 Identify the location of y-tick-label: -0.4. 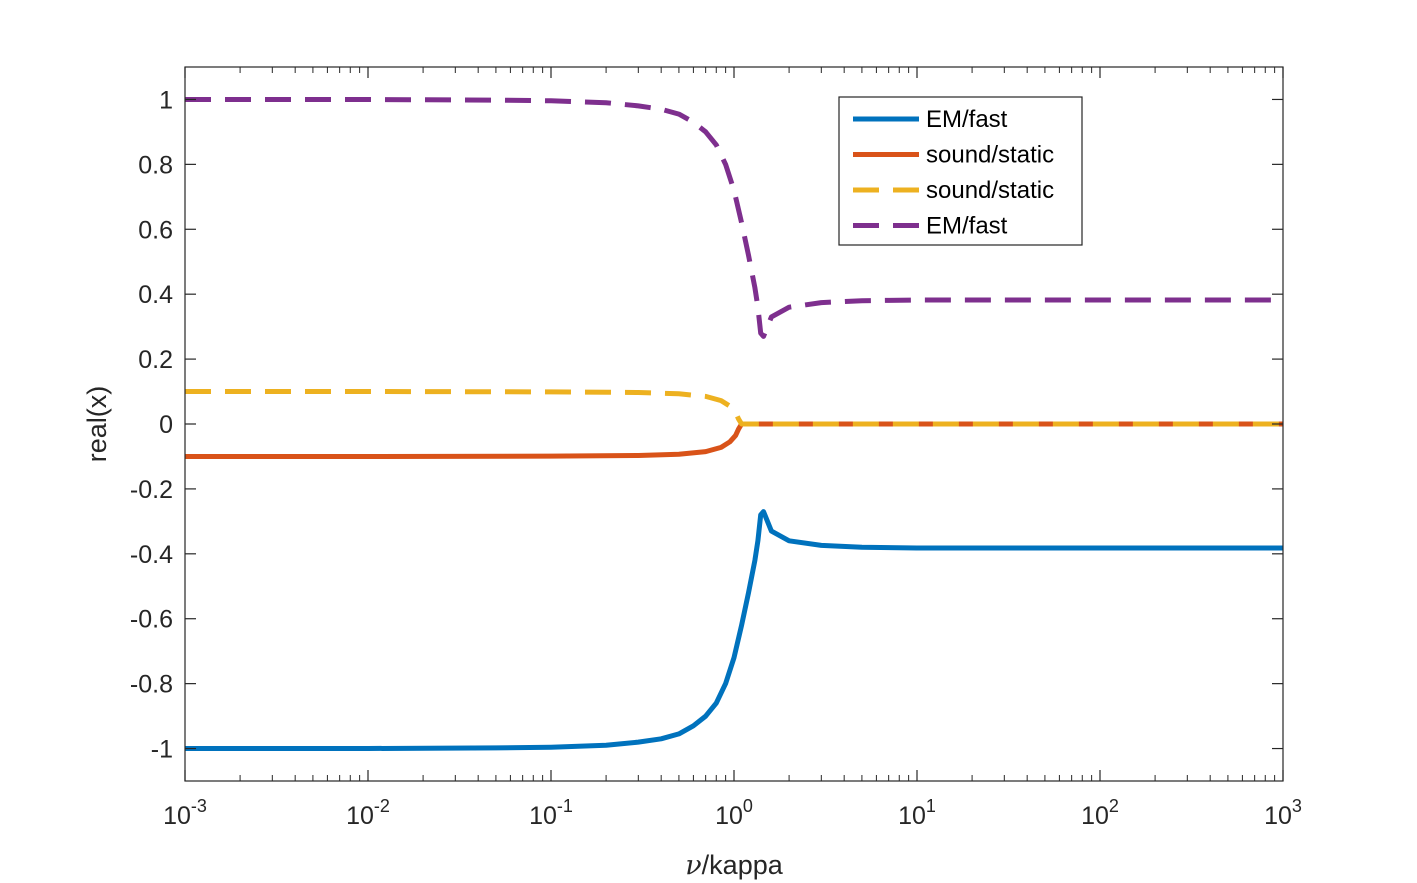
(151, 555).